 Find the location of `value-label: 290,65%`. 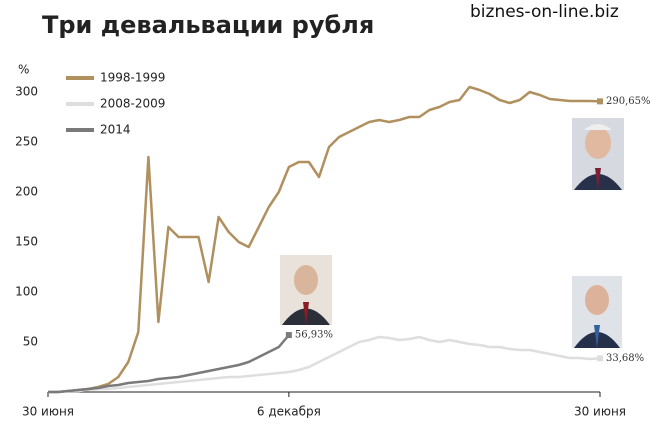

value-label: 290,65% is located at coordinates (628, 101).